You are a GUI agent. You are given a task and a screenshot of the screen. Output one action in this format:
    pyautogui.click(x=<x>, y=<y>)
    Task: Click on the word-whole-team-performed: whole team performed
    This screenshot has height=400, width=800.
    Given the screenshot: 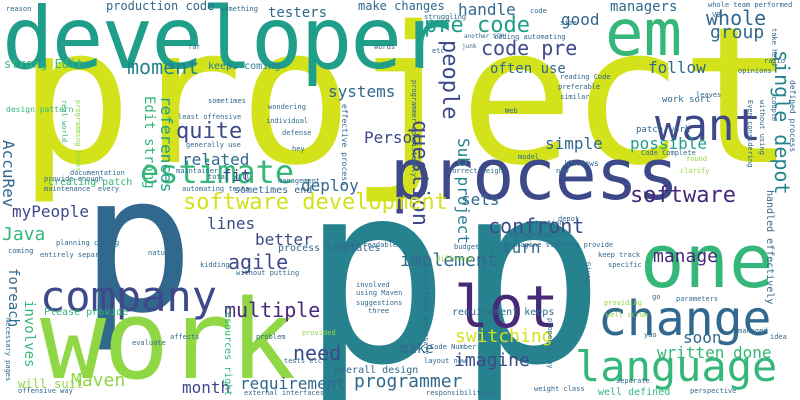 What is the action you would take?
    pyautogui.click(x=750, y=5)
    